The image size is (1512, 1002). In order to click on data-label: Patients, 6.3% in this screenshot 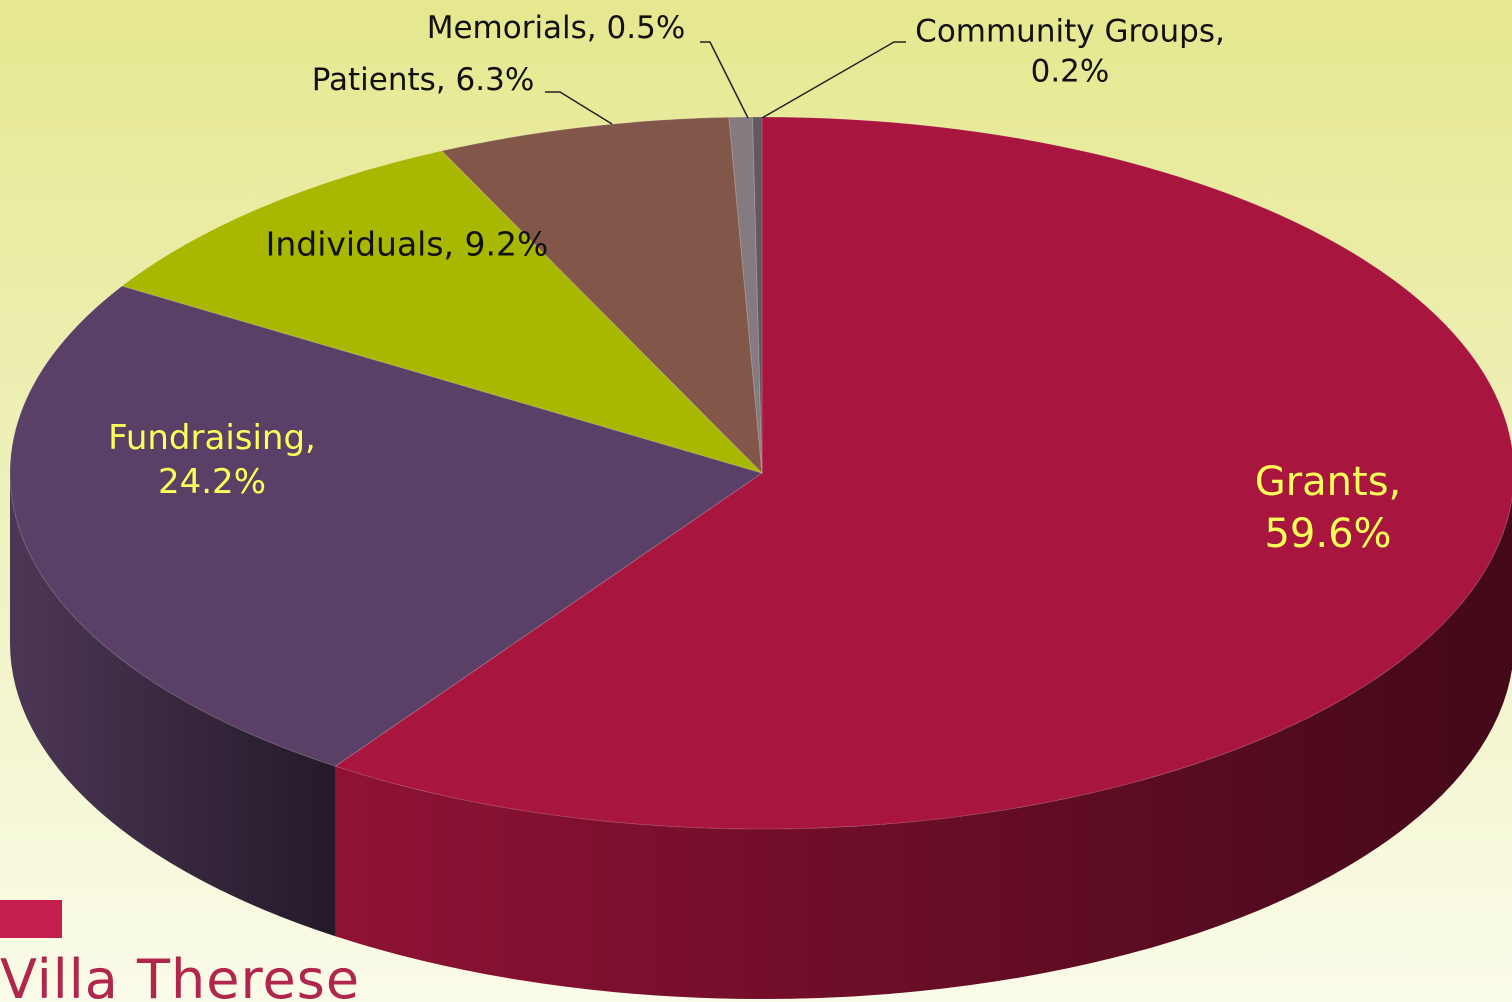, I will do `click(423, 79)`.